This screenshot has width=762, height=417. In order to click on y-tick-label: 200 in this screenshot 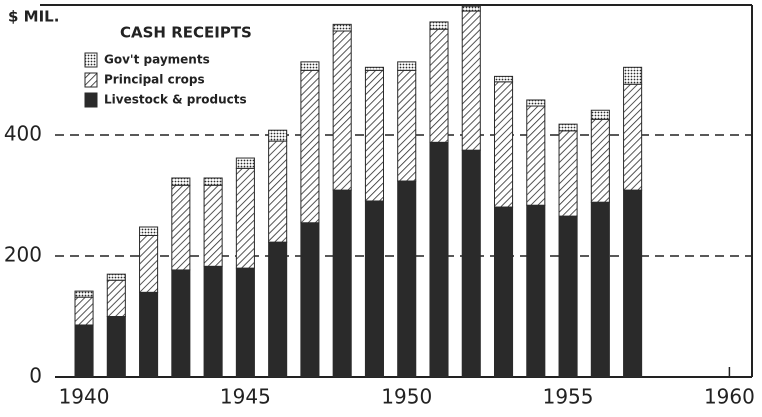, I will do `click(23, 255)`.